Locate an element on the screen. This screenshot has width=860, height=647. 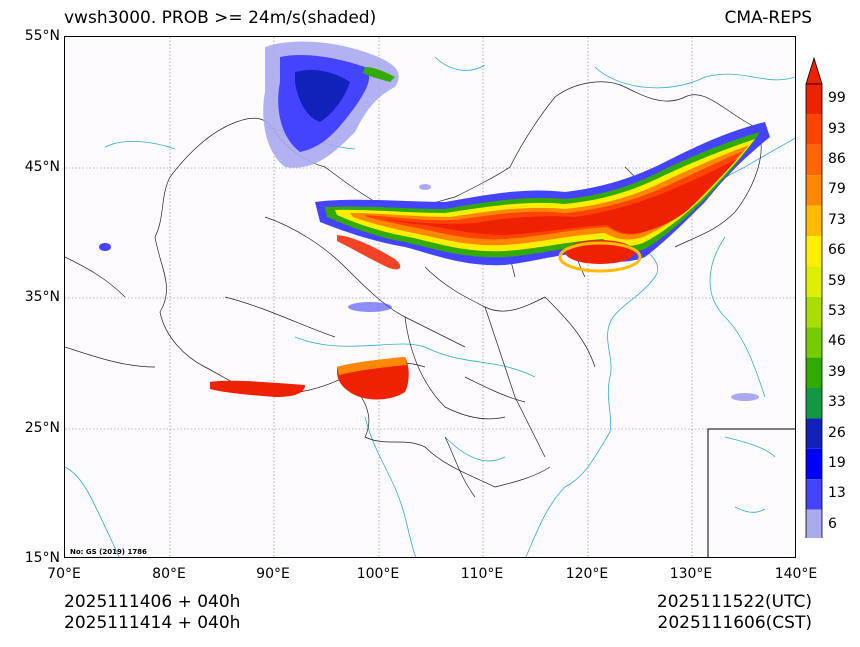
colorbar-label-79: 79 is located at coordinates (837, 189).